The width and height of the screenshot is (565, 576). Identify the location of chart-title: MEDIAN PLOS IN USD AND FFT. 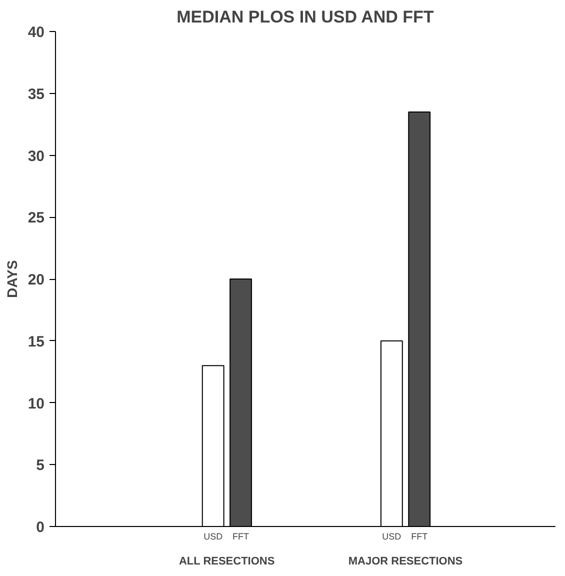
(305, 17).